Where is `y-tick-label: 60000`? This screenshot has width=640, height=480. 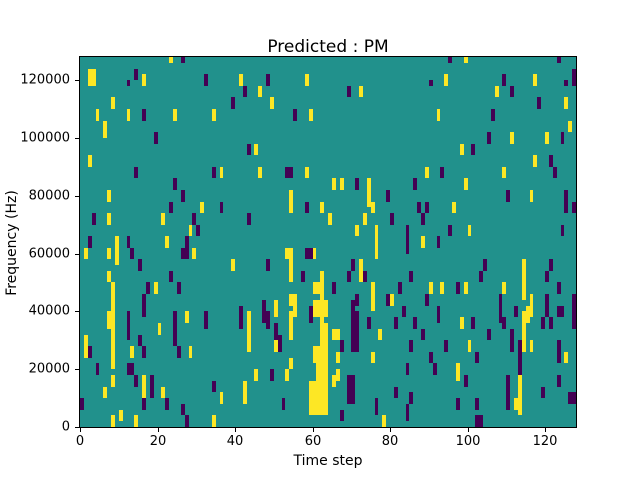
y-tick-label: 60000 is located at coordinates (49, 254).